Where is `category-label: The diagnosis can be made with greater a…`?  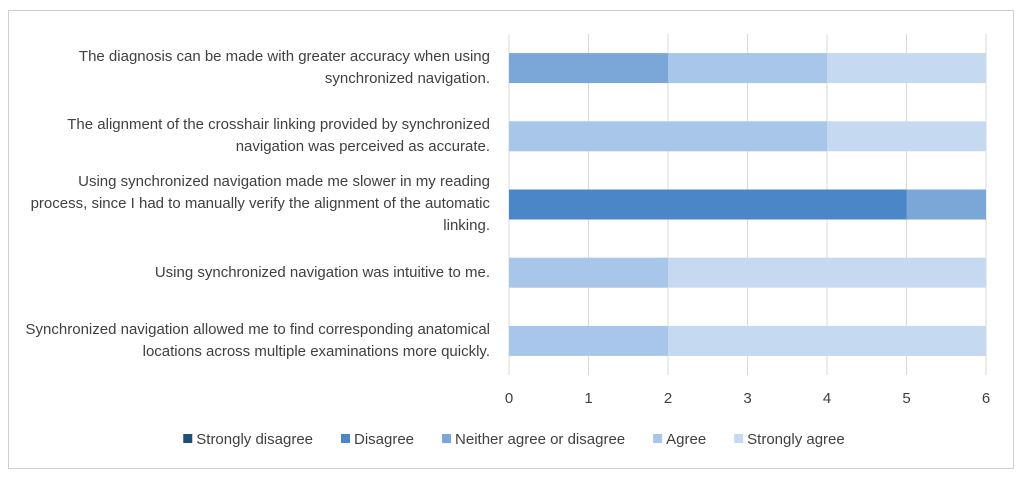 category-label: The diagnosis can be made with greater a… is located at coordinates (255, 68).